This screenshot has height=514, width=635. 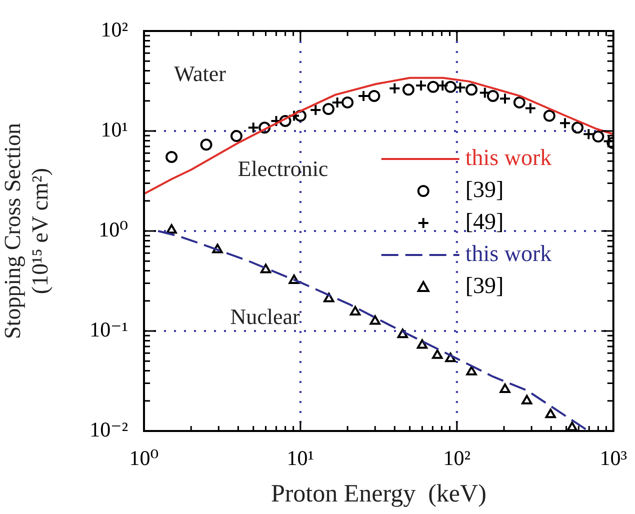 What do you see at coordinates (283, 168) in the screenshot?
I see `annotation: Electronic` at bounding box center [283, 168].